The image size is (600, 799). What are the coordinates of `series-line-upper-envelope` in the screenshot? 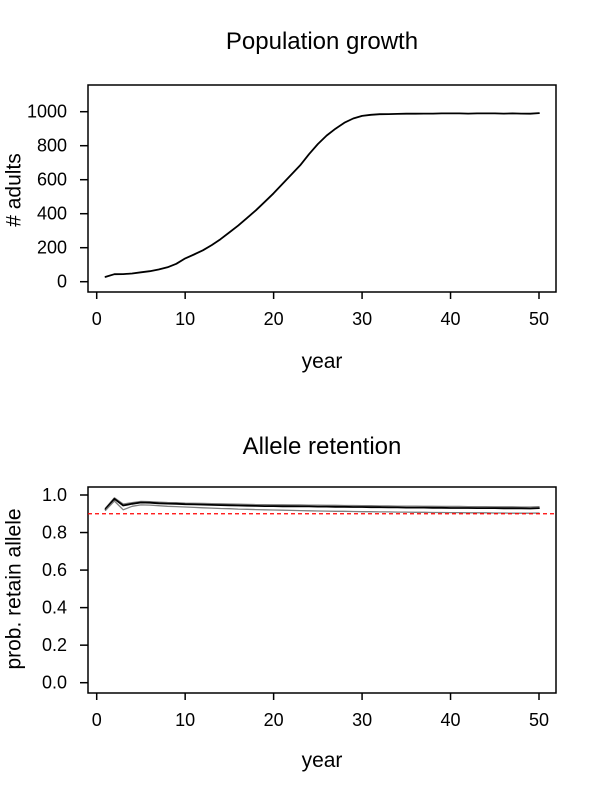 It's located at (322, 503).